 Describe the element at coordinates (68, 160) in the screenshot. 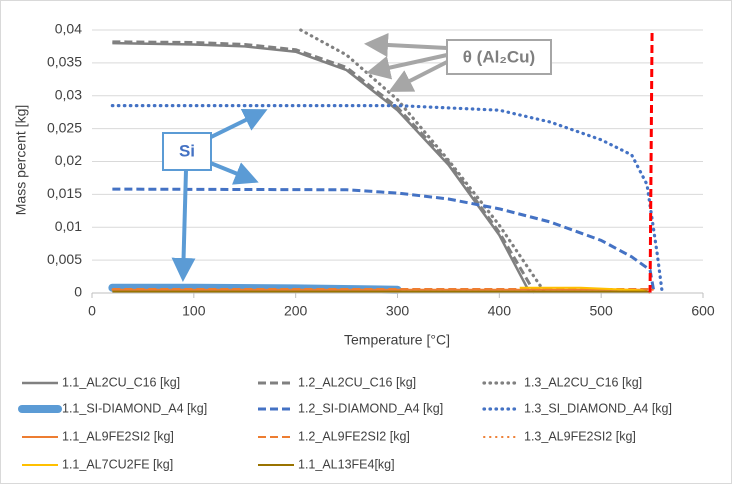

I see `y-tick-label: 0,02` at that location.